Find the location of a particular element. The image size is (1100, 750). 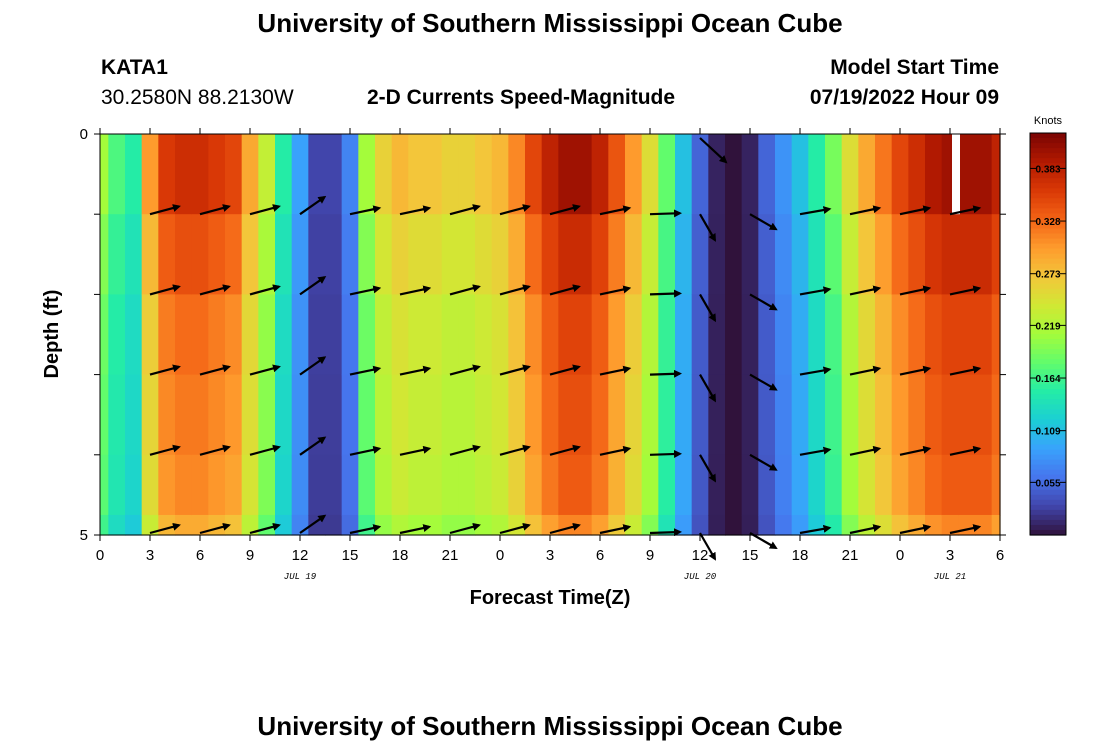

model-start-time: 07/19/2022 Hour 09 is located at coordinates (904, 97).